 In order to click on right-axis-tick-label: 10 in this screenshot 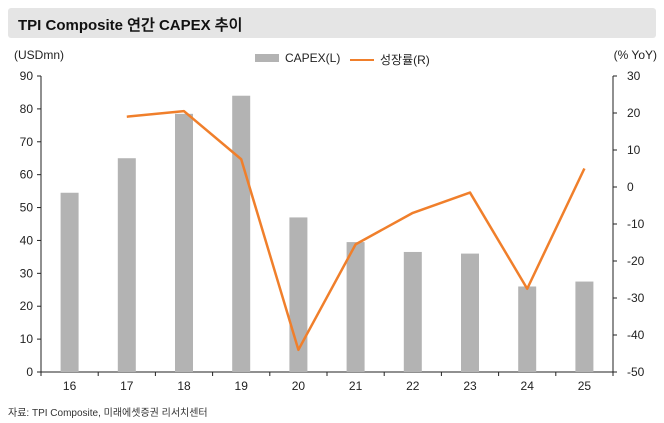, I will do `click(634, 150)`.